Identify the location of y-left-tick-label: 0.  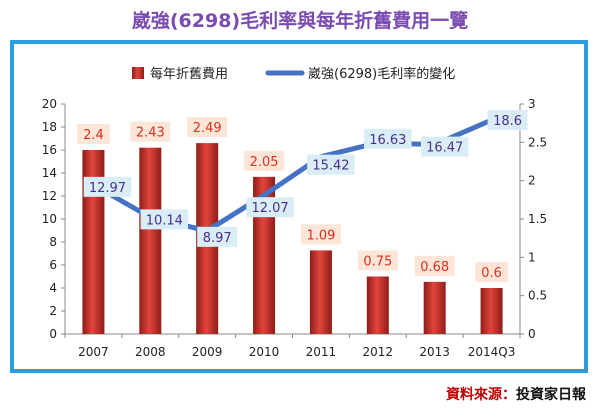
(53, 334).